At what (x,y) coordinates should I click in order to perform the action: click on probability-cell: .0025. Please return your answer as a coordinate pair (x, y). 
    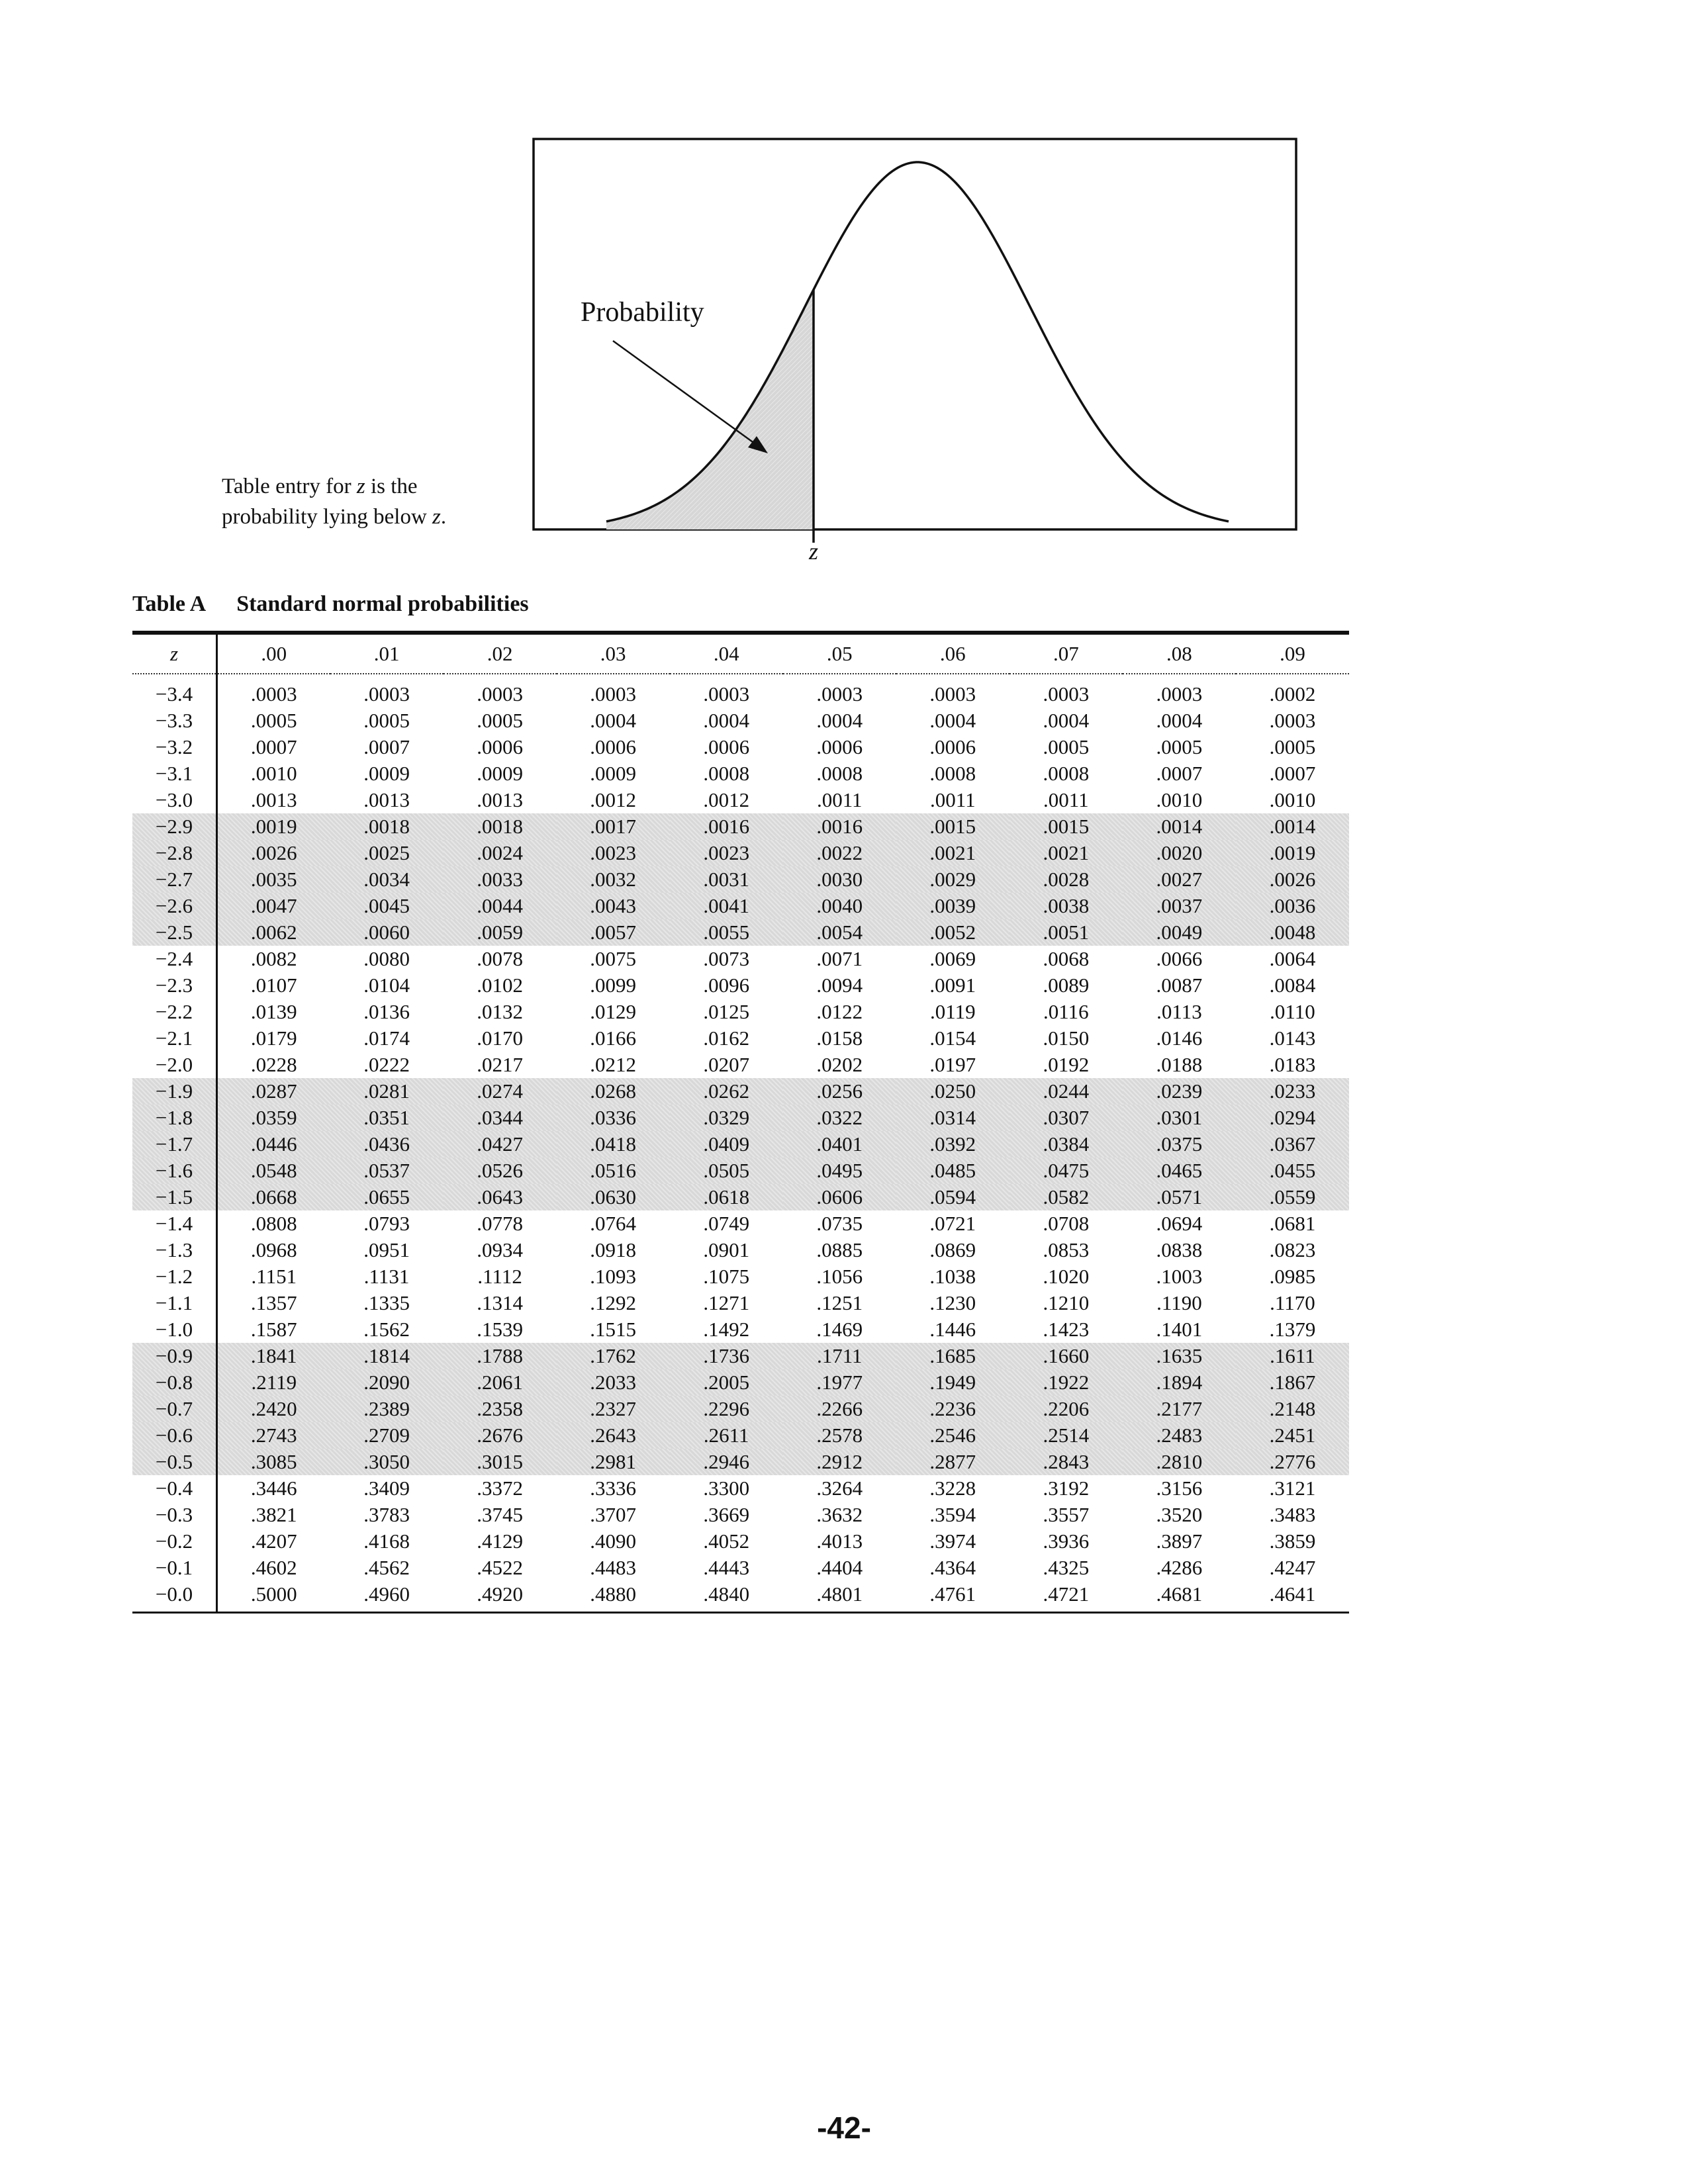
    Looking at the image, I should click on (387, 853).